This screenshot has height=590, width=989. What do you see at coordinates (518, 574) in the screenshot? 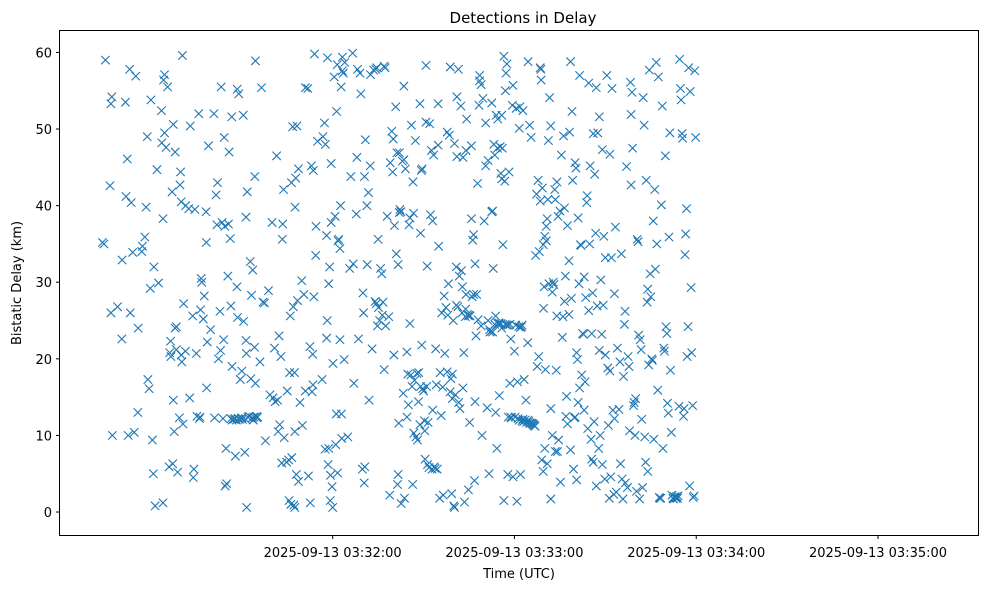
I see `x-axis-label: Time (UTC)` at bounding box center [518, 574].